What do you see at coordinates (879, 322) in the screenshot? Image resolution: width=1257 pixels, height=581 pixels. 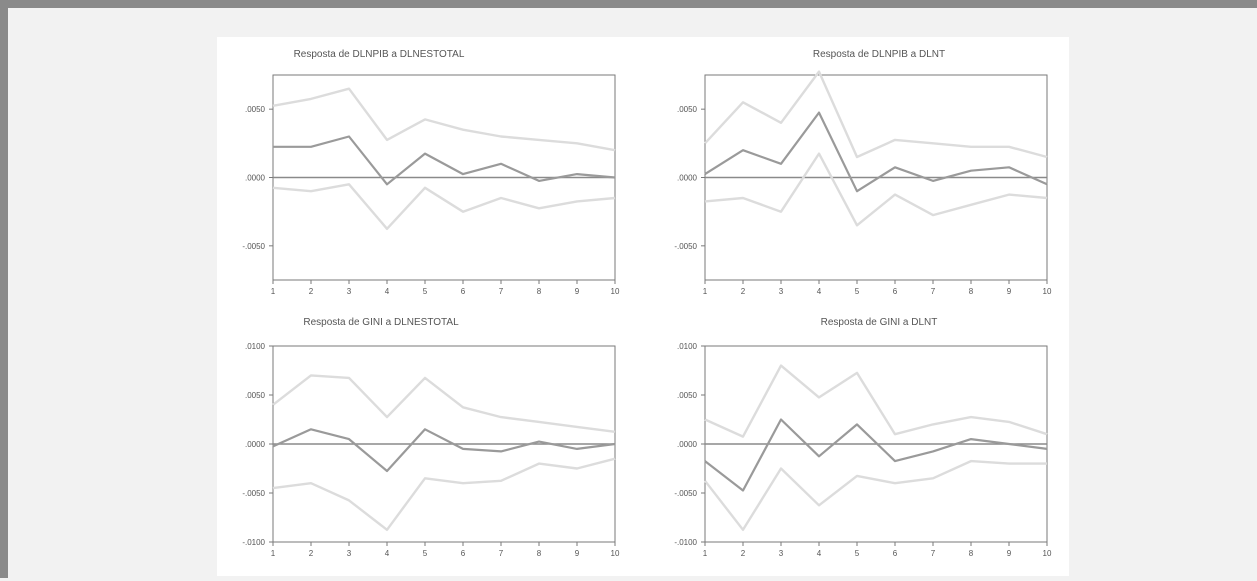 I see `chart-title: Resposta de GINI a DLNT` at bounding box center [879, 322].